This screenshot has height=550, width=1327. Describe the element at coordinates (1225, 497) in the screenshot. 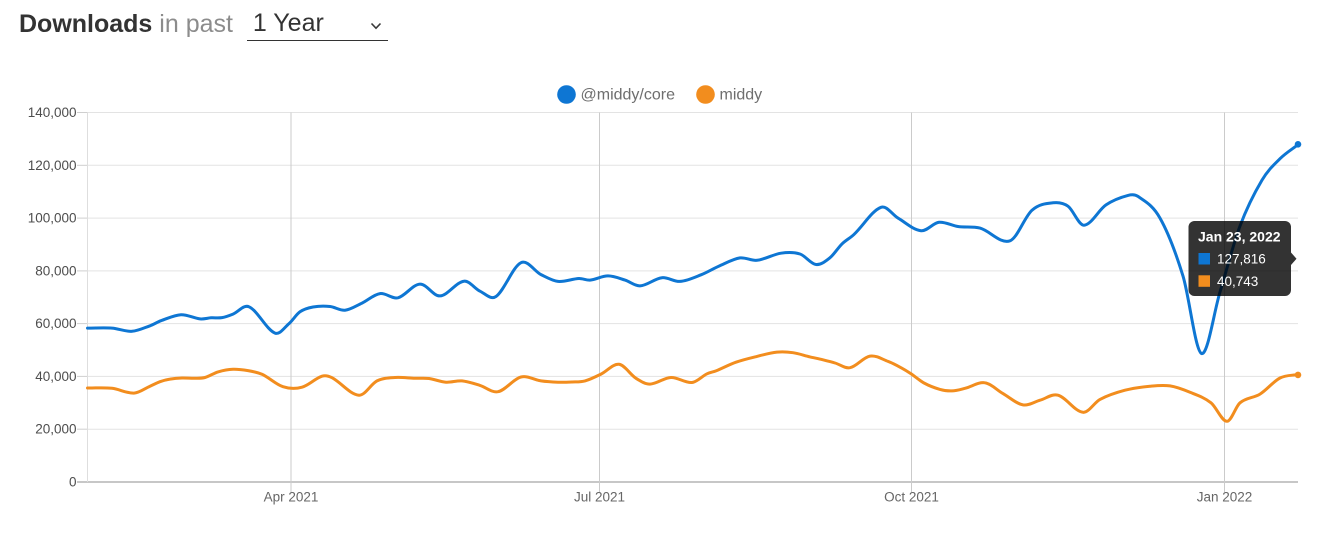

I see `svg-text: Jan 2022` at that location.